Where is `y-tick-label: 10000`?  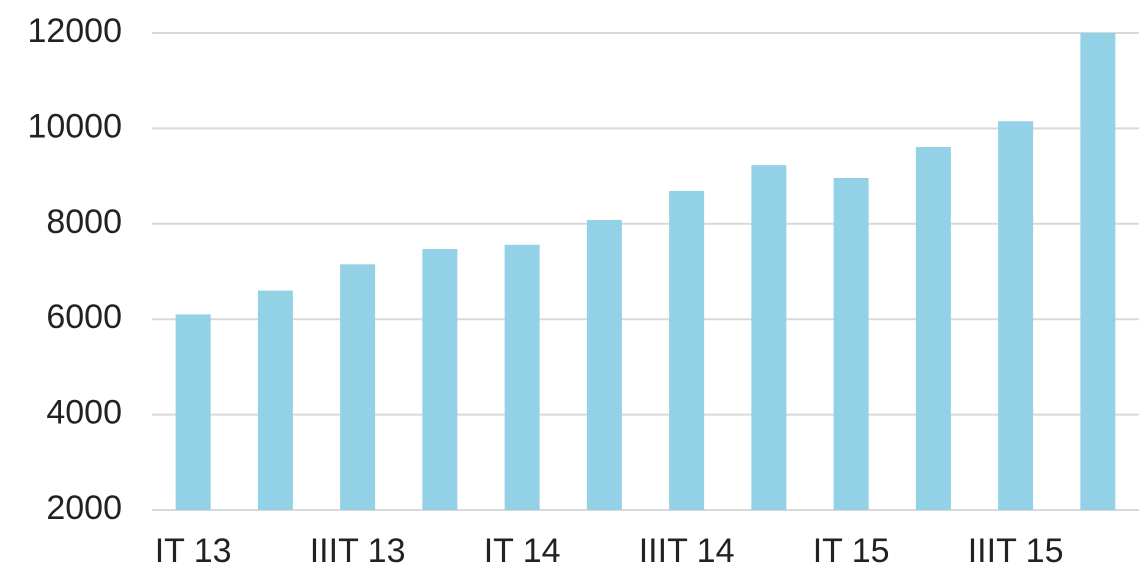
y-tick-label: 10000 is located at coordinates (74, 126).